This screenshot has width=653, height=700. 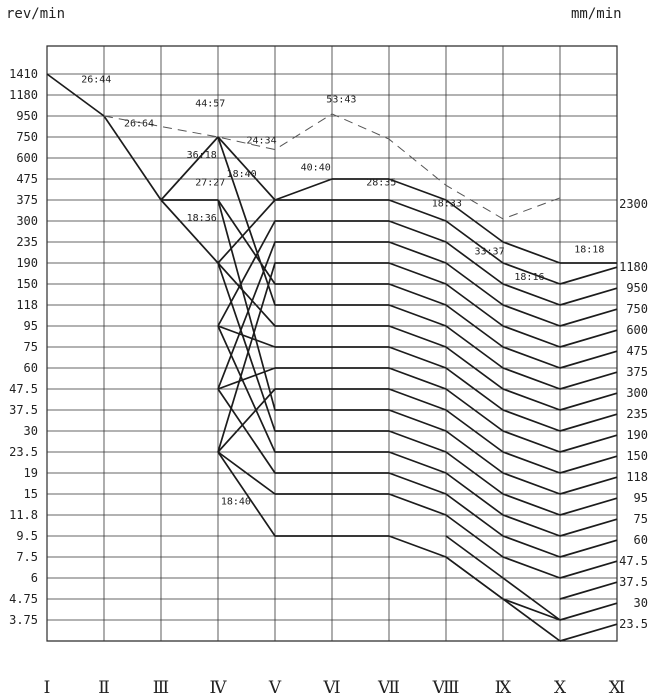 I want to click on y-tick-left-0: 1410, so click(x=23, y=74).